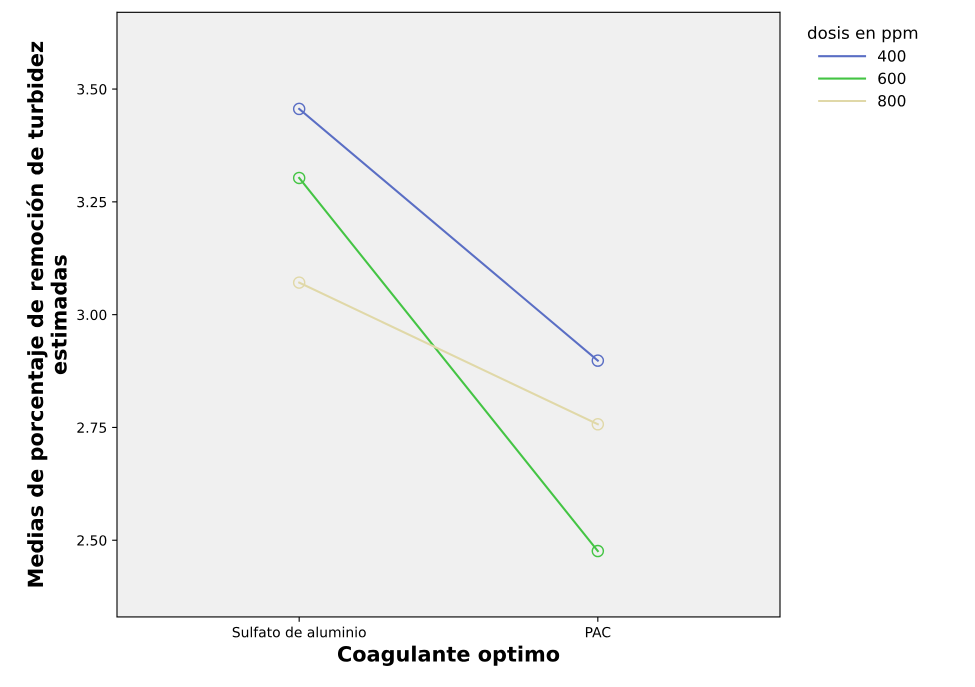 Image resolution: width=975 pixels, height=687 pixels. I want to click on x-axis-title: Coagulante optimo, so click(449, 656).